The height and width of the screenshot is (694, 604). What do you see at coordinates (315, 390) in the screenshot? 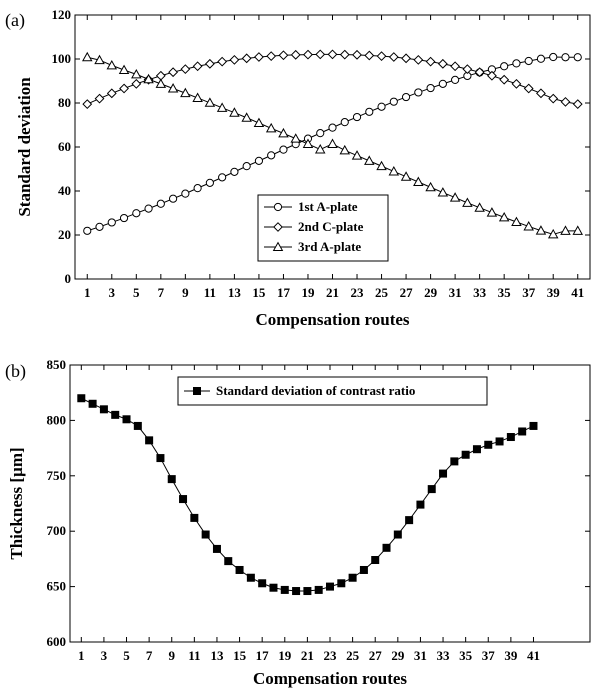
I see `legend-label: Standard deviation of contrast ratio` at bounding box center [315, 390].